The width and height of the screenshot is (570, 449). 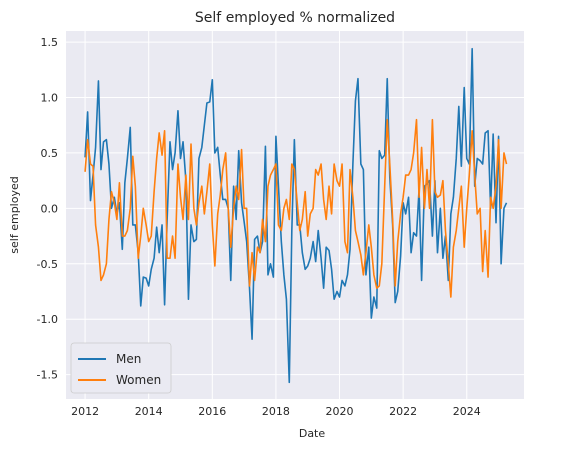 What do you see at coordinates (50, 153) in the screenshot?
I see `y-tick-label: 0.5` at bounding box center [50, 153].